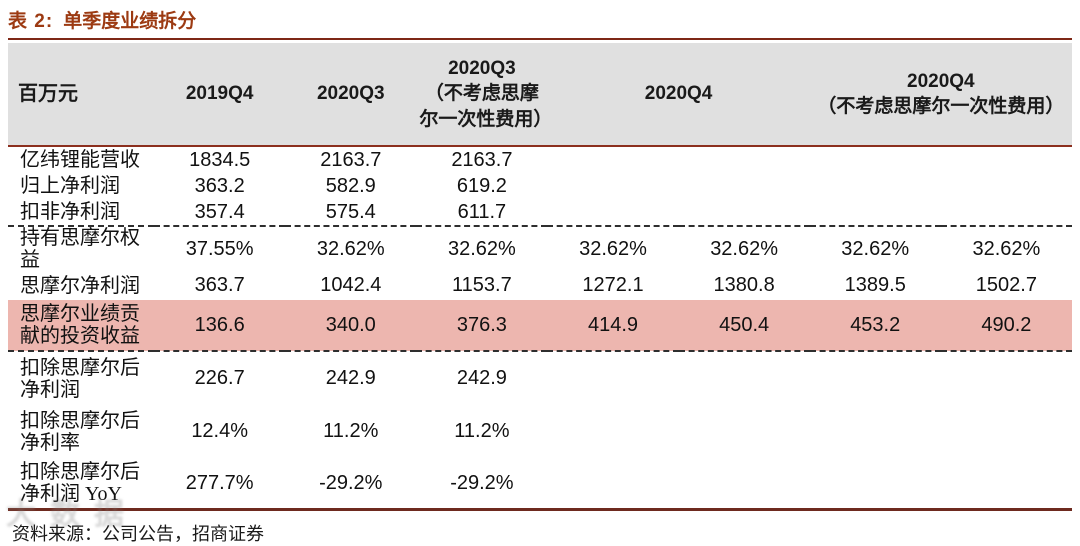 The width and height of the screenshot is (1080, 546). I want to click on table-number-label: 表 2:, so click(31, 21).